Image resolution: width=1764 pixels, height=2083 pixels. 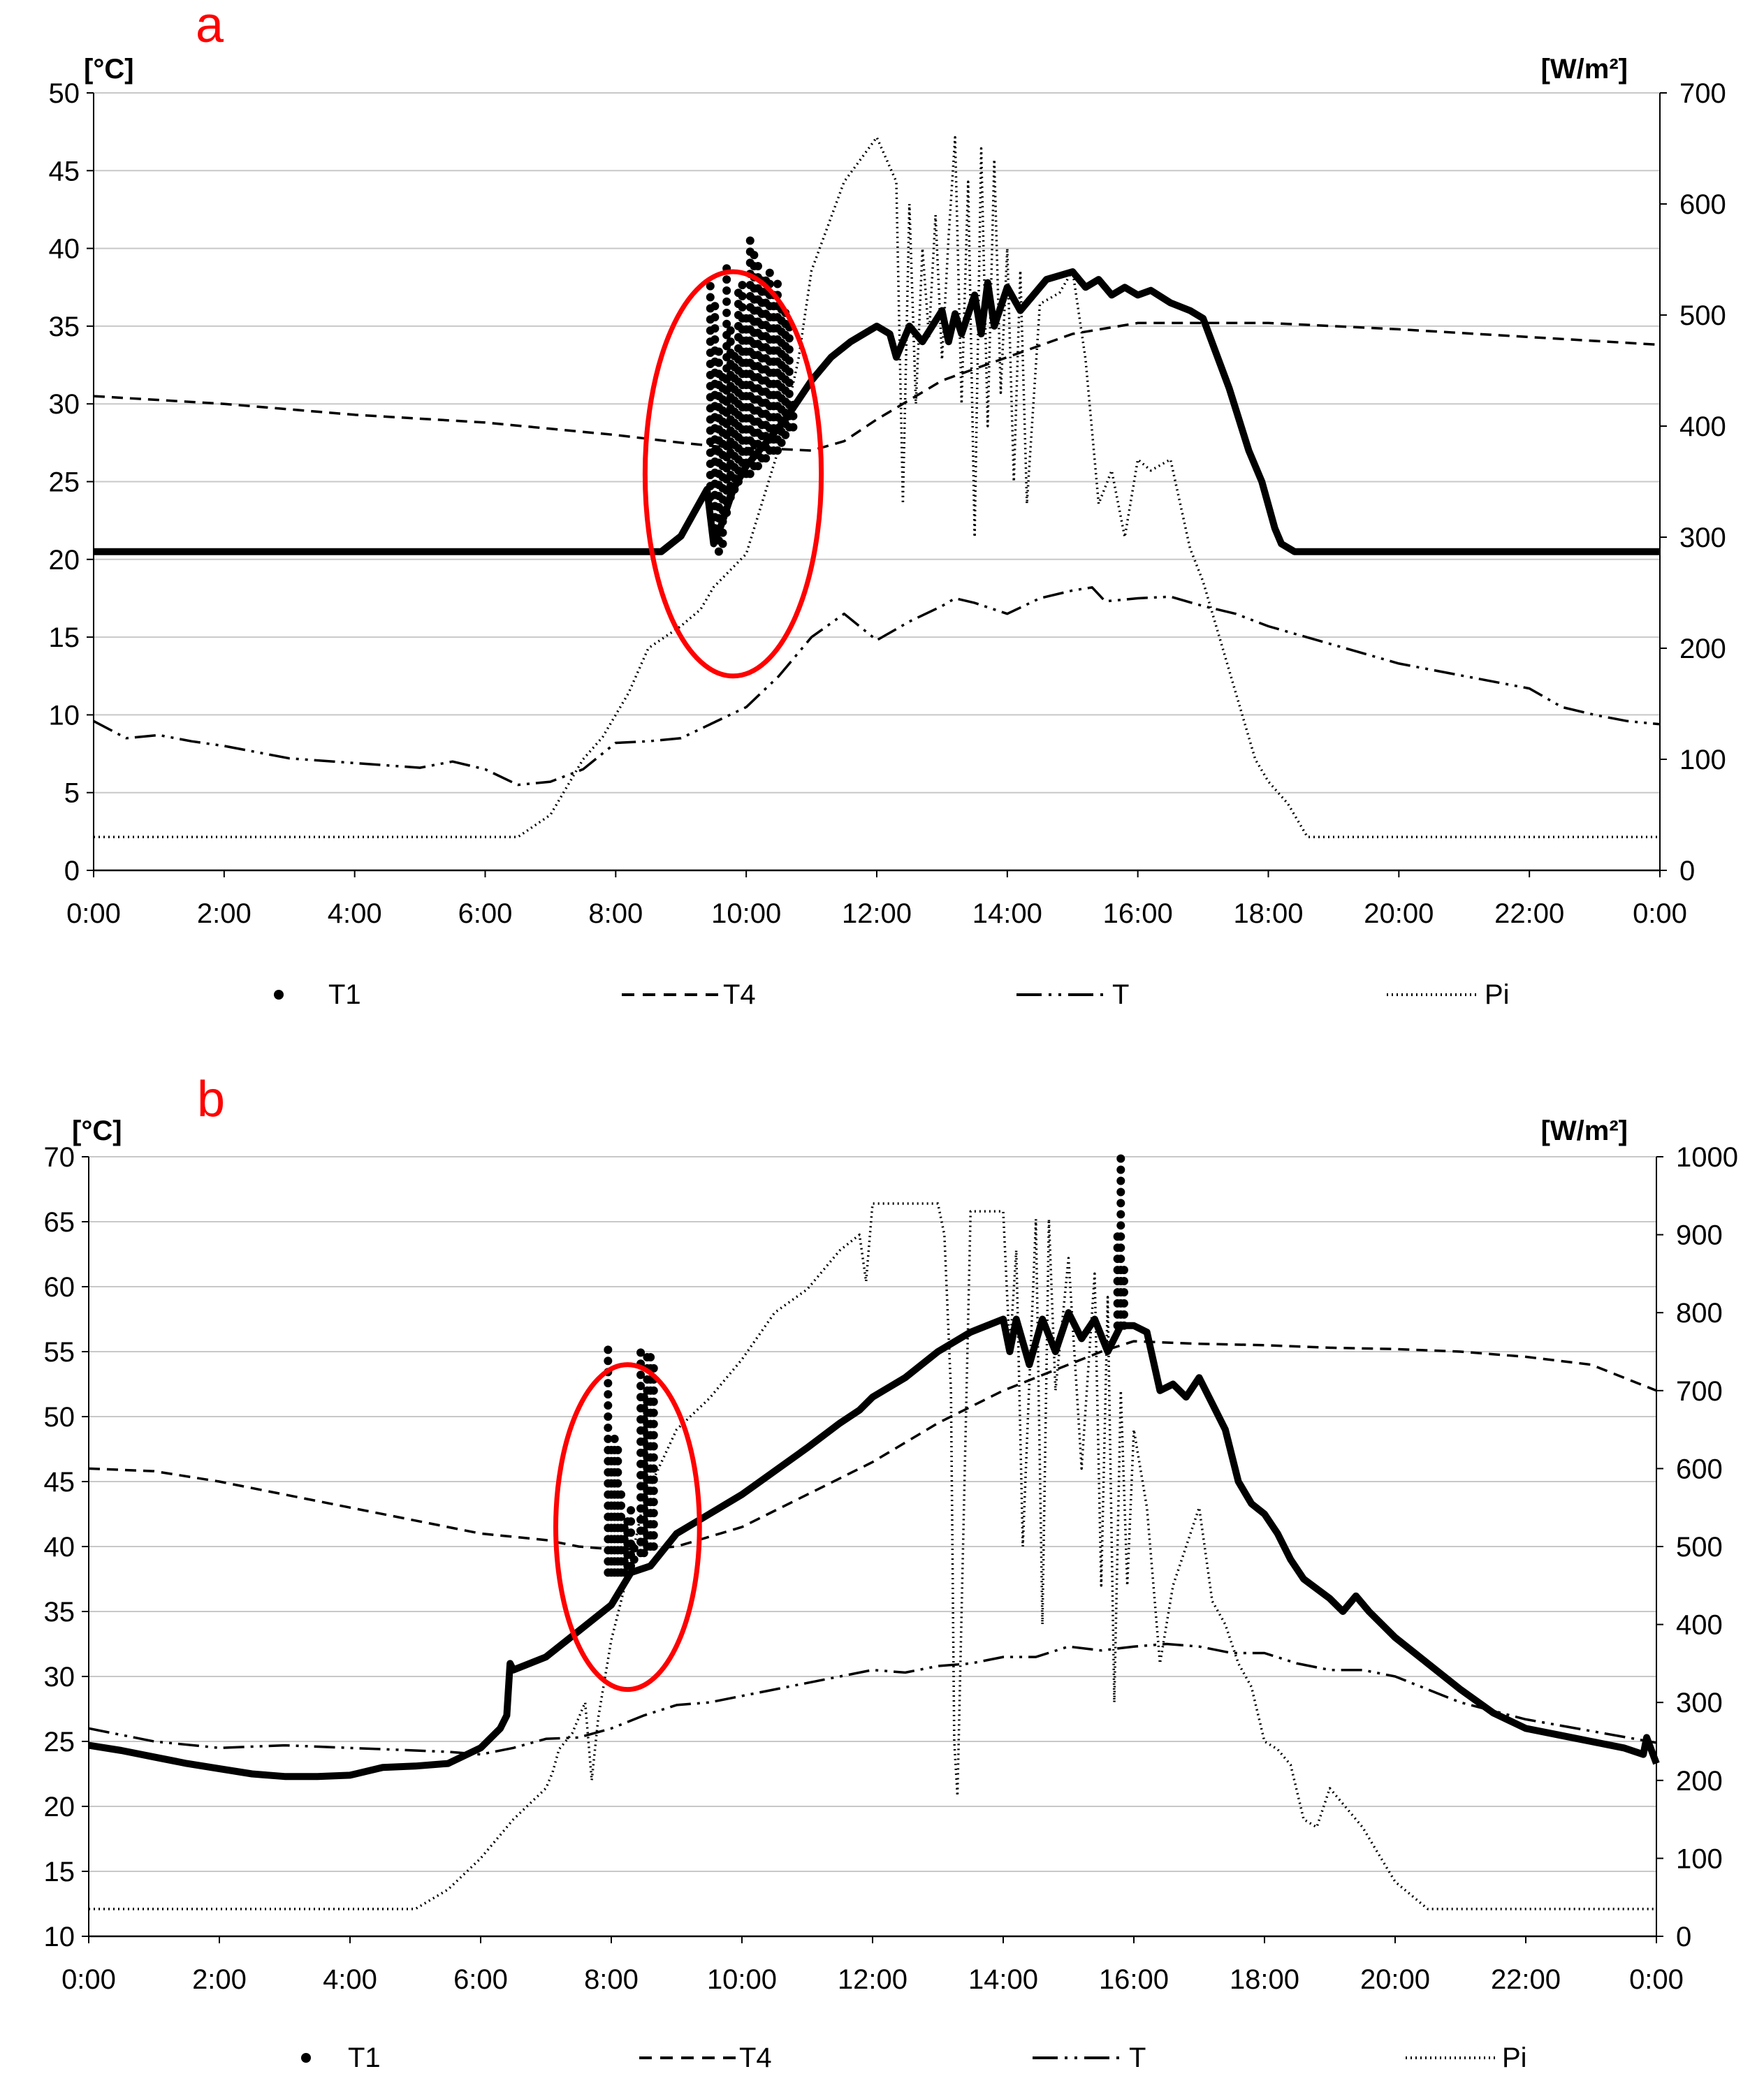 What do you see at coordinates (219, 1979) in the screenshot?
I see `x-tick-label-b: 2:00` at bounding box center [219, 1979].